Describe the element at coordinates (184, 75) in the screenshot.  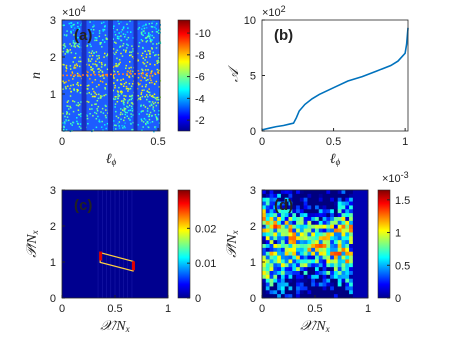
I see `colorbar` at that location.